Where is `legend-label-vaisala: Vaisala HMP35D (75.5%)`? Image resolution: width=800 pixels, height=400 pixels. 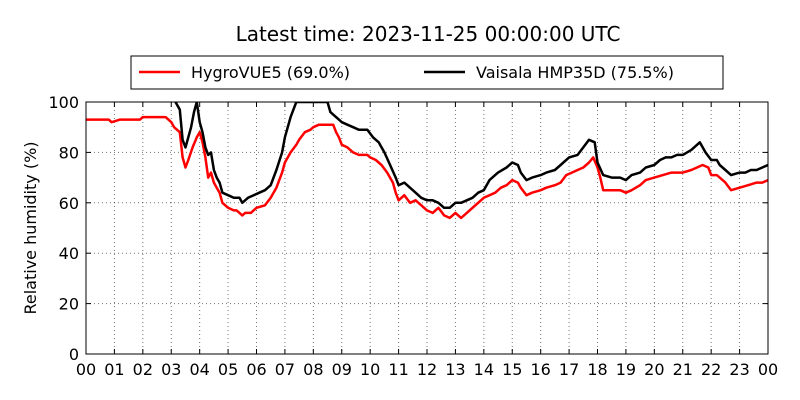
legend-label-vaisala: Vaisala HMP35D (75.5%) is located at coordinates (575, 72).